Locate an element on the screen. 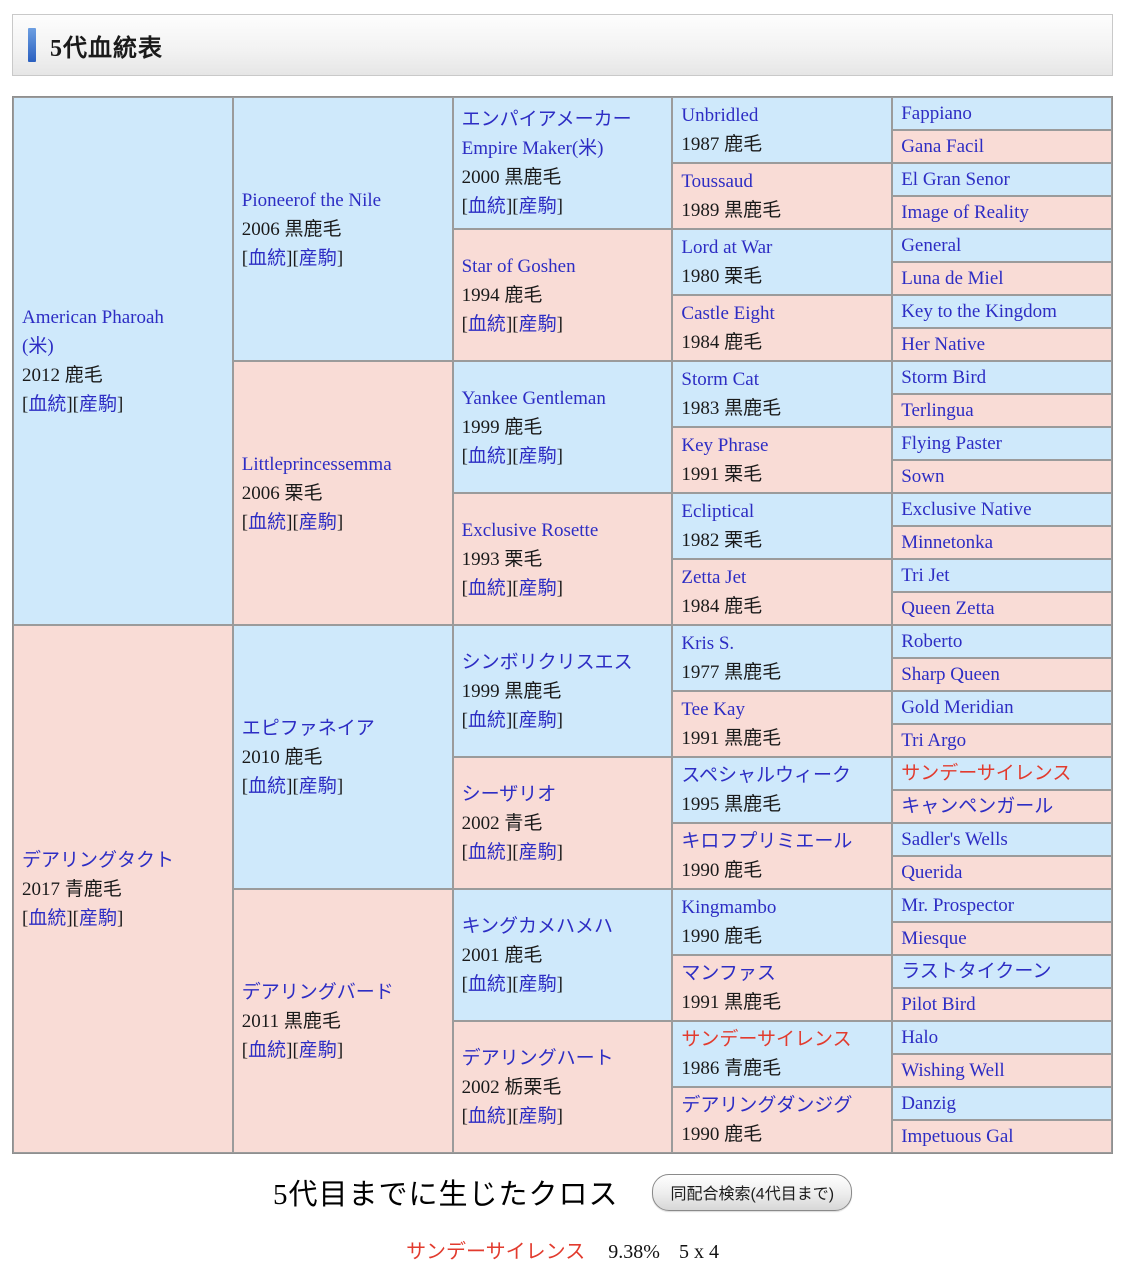 Image resolution: width=1125 pixels, height=1264 pixels. horse-name-link: Key to the Kingdom is located at coordinates (979, 311).